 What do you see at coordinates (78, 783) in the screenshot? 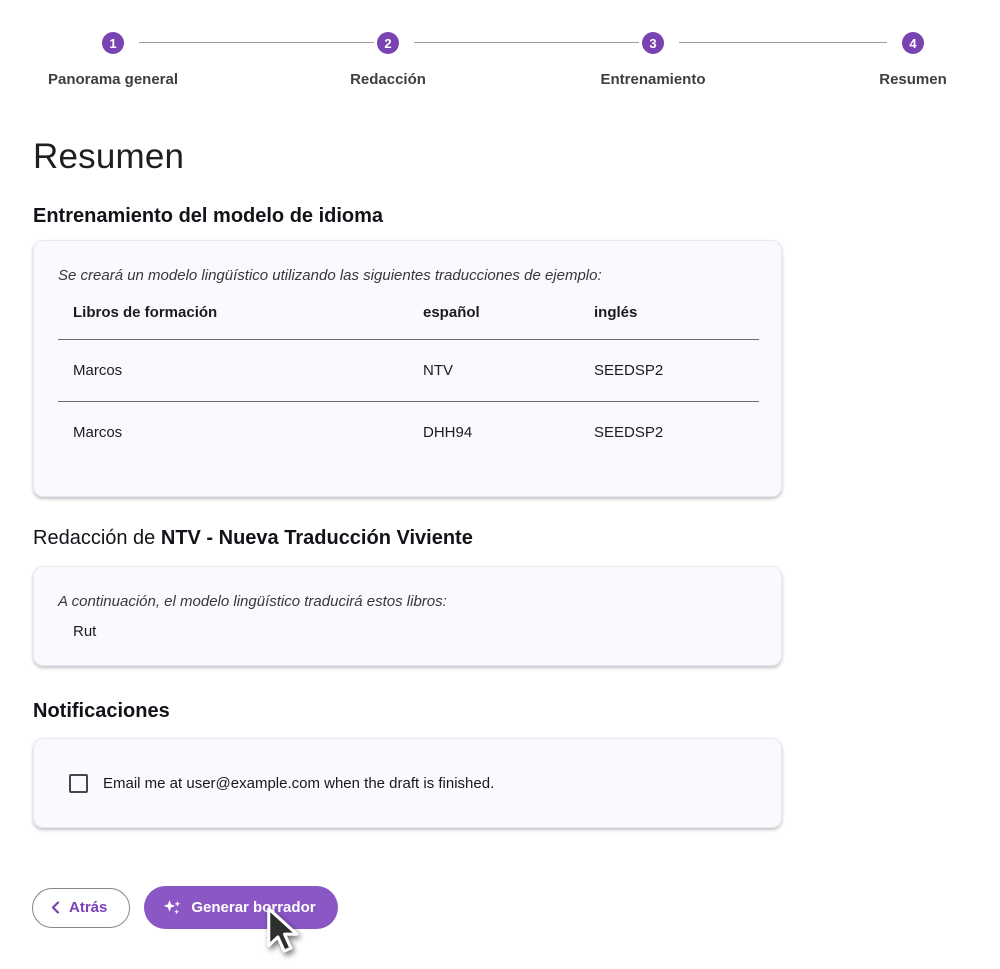
I see `email-notification-checkbox` at bounding box center [78, 783].